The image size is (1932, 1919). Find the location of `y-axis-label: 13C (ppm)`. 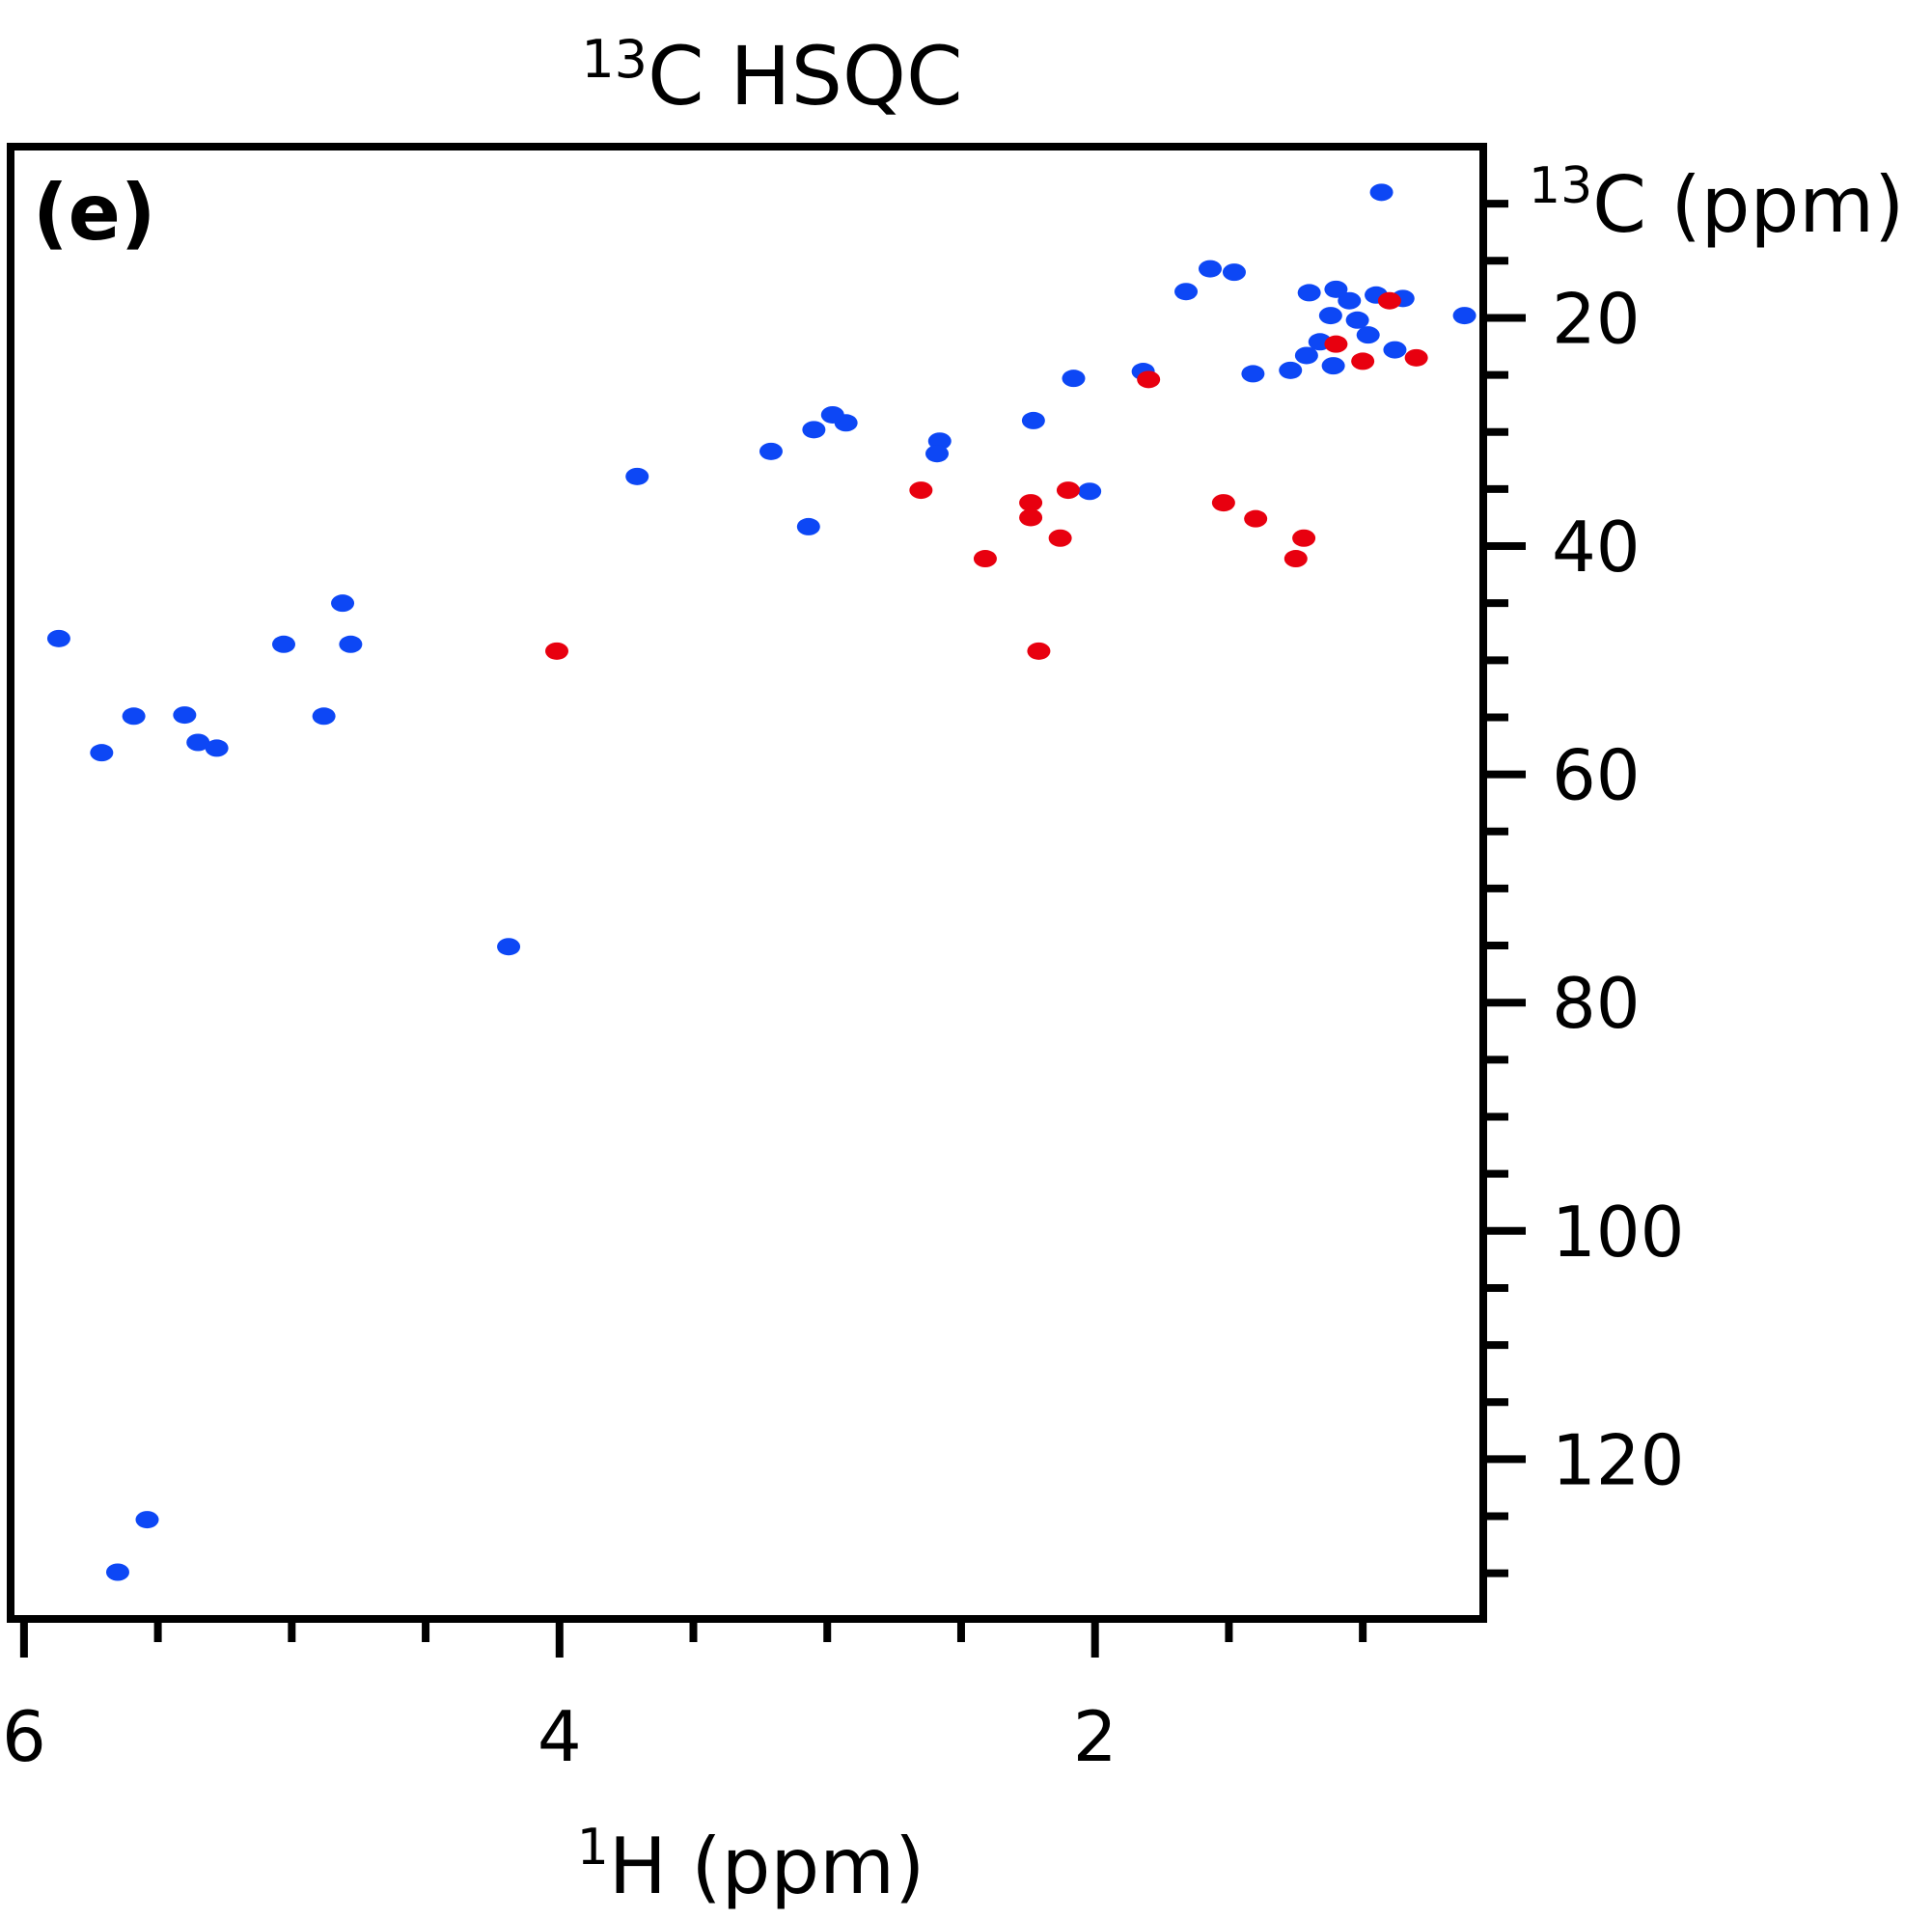

y-axis-label: 13C (ppm) is located at coordinates (1716, 203).